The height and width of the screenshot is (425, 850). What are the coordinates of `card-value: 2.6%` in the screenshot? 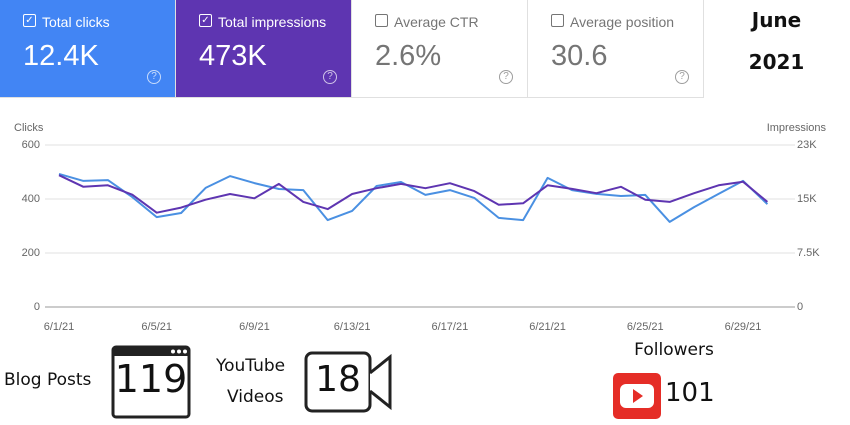 It's located at (408, 56).